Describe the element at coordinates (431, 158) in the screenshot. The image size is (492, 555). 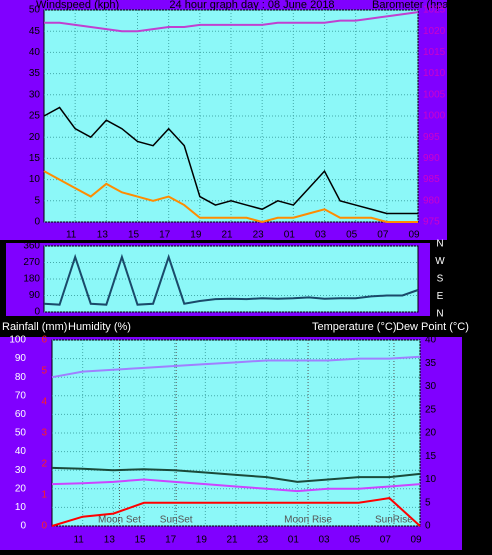
I see `y2-tick-label: 990` at that location.